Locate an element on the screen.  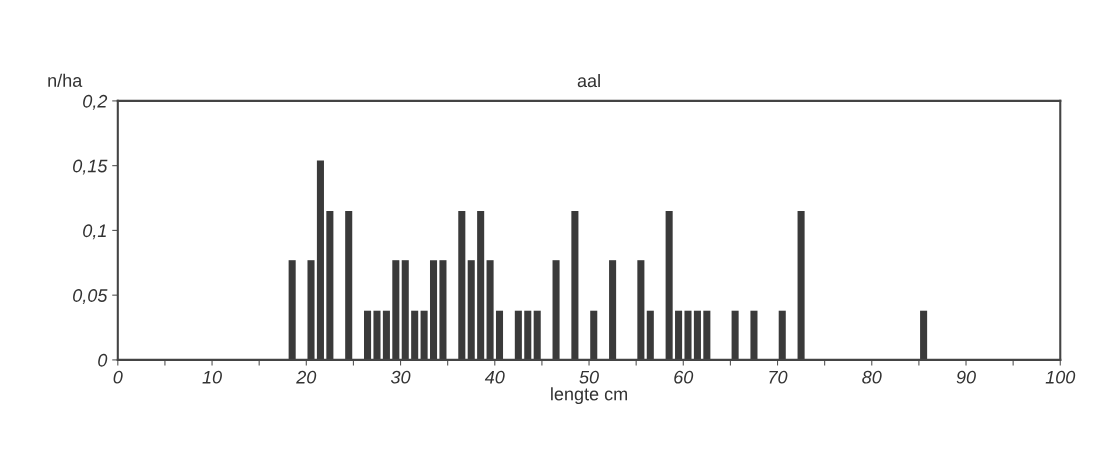
x-tick-label: 10 is located at coordinates (212, 377).